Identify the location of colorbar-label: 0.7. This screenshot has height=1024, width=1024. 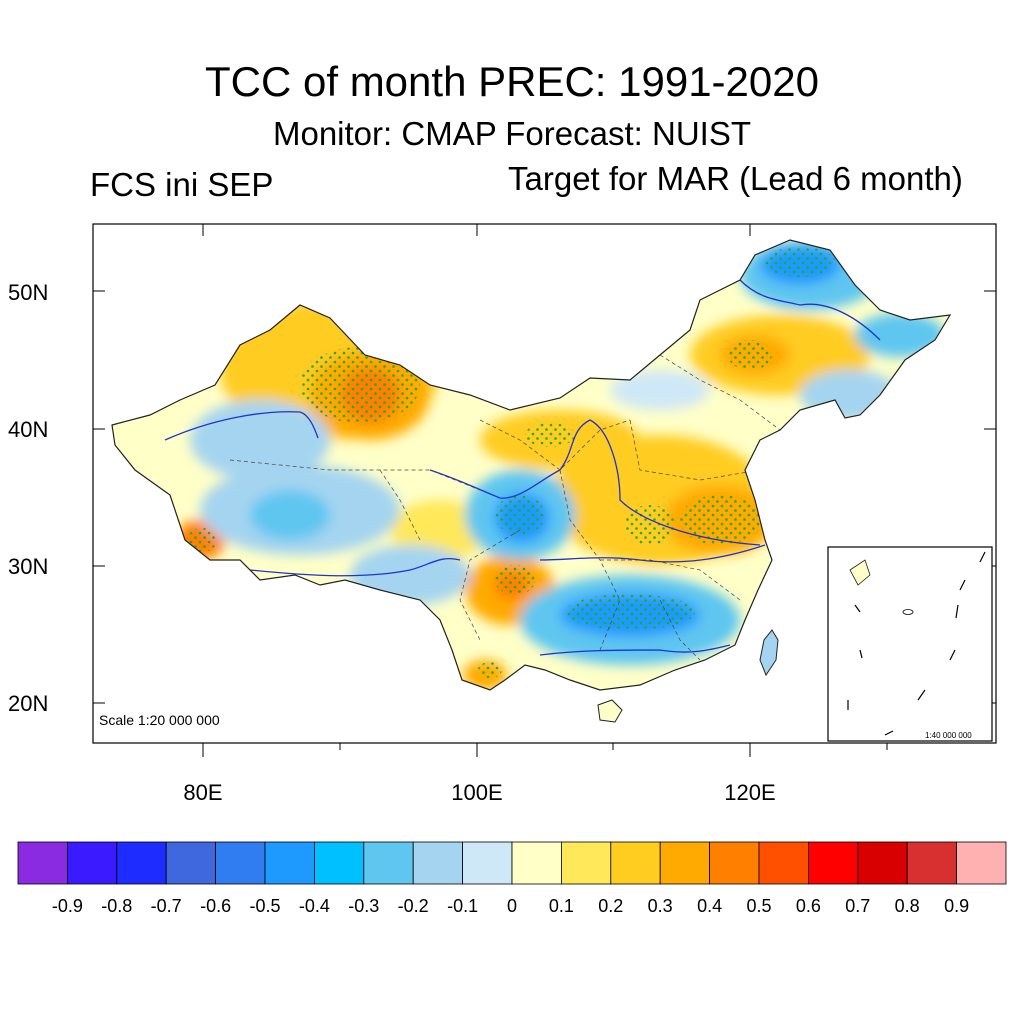
(858, 906).